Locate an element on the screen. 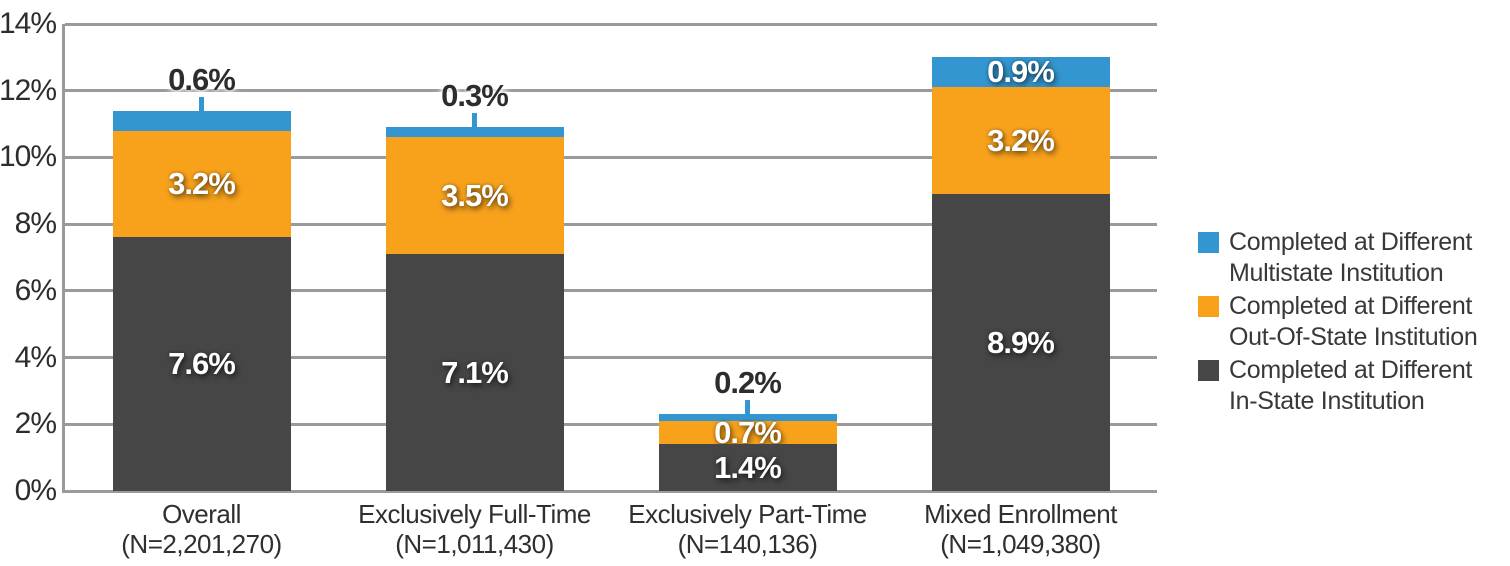  bar-segment: 7.1% is located at coordinates (474, 372).